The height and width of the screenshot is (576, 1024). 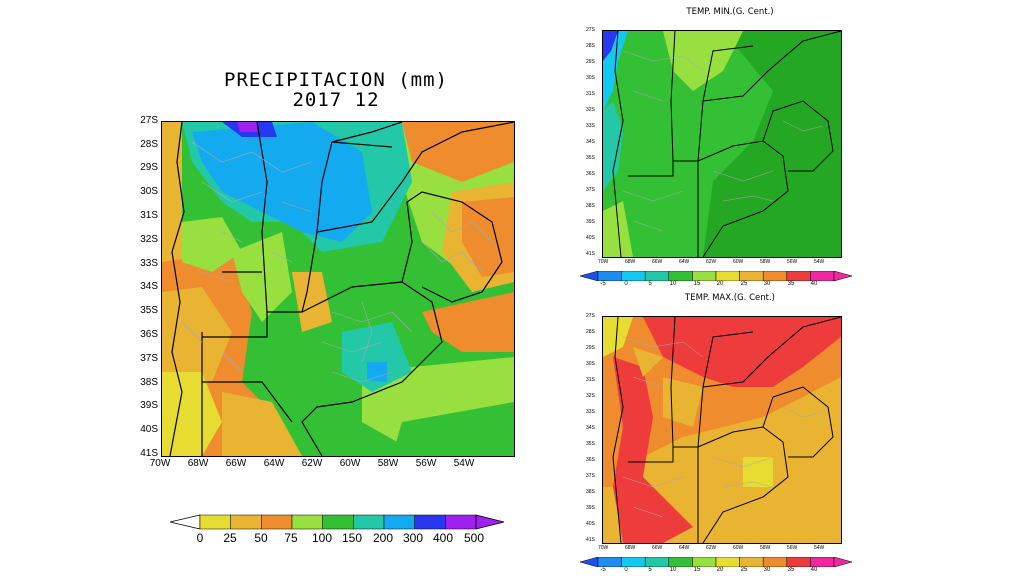 I want to click on colorbar-label: 75, so click(x=291, y=538).